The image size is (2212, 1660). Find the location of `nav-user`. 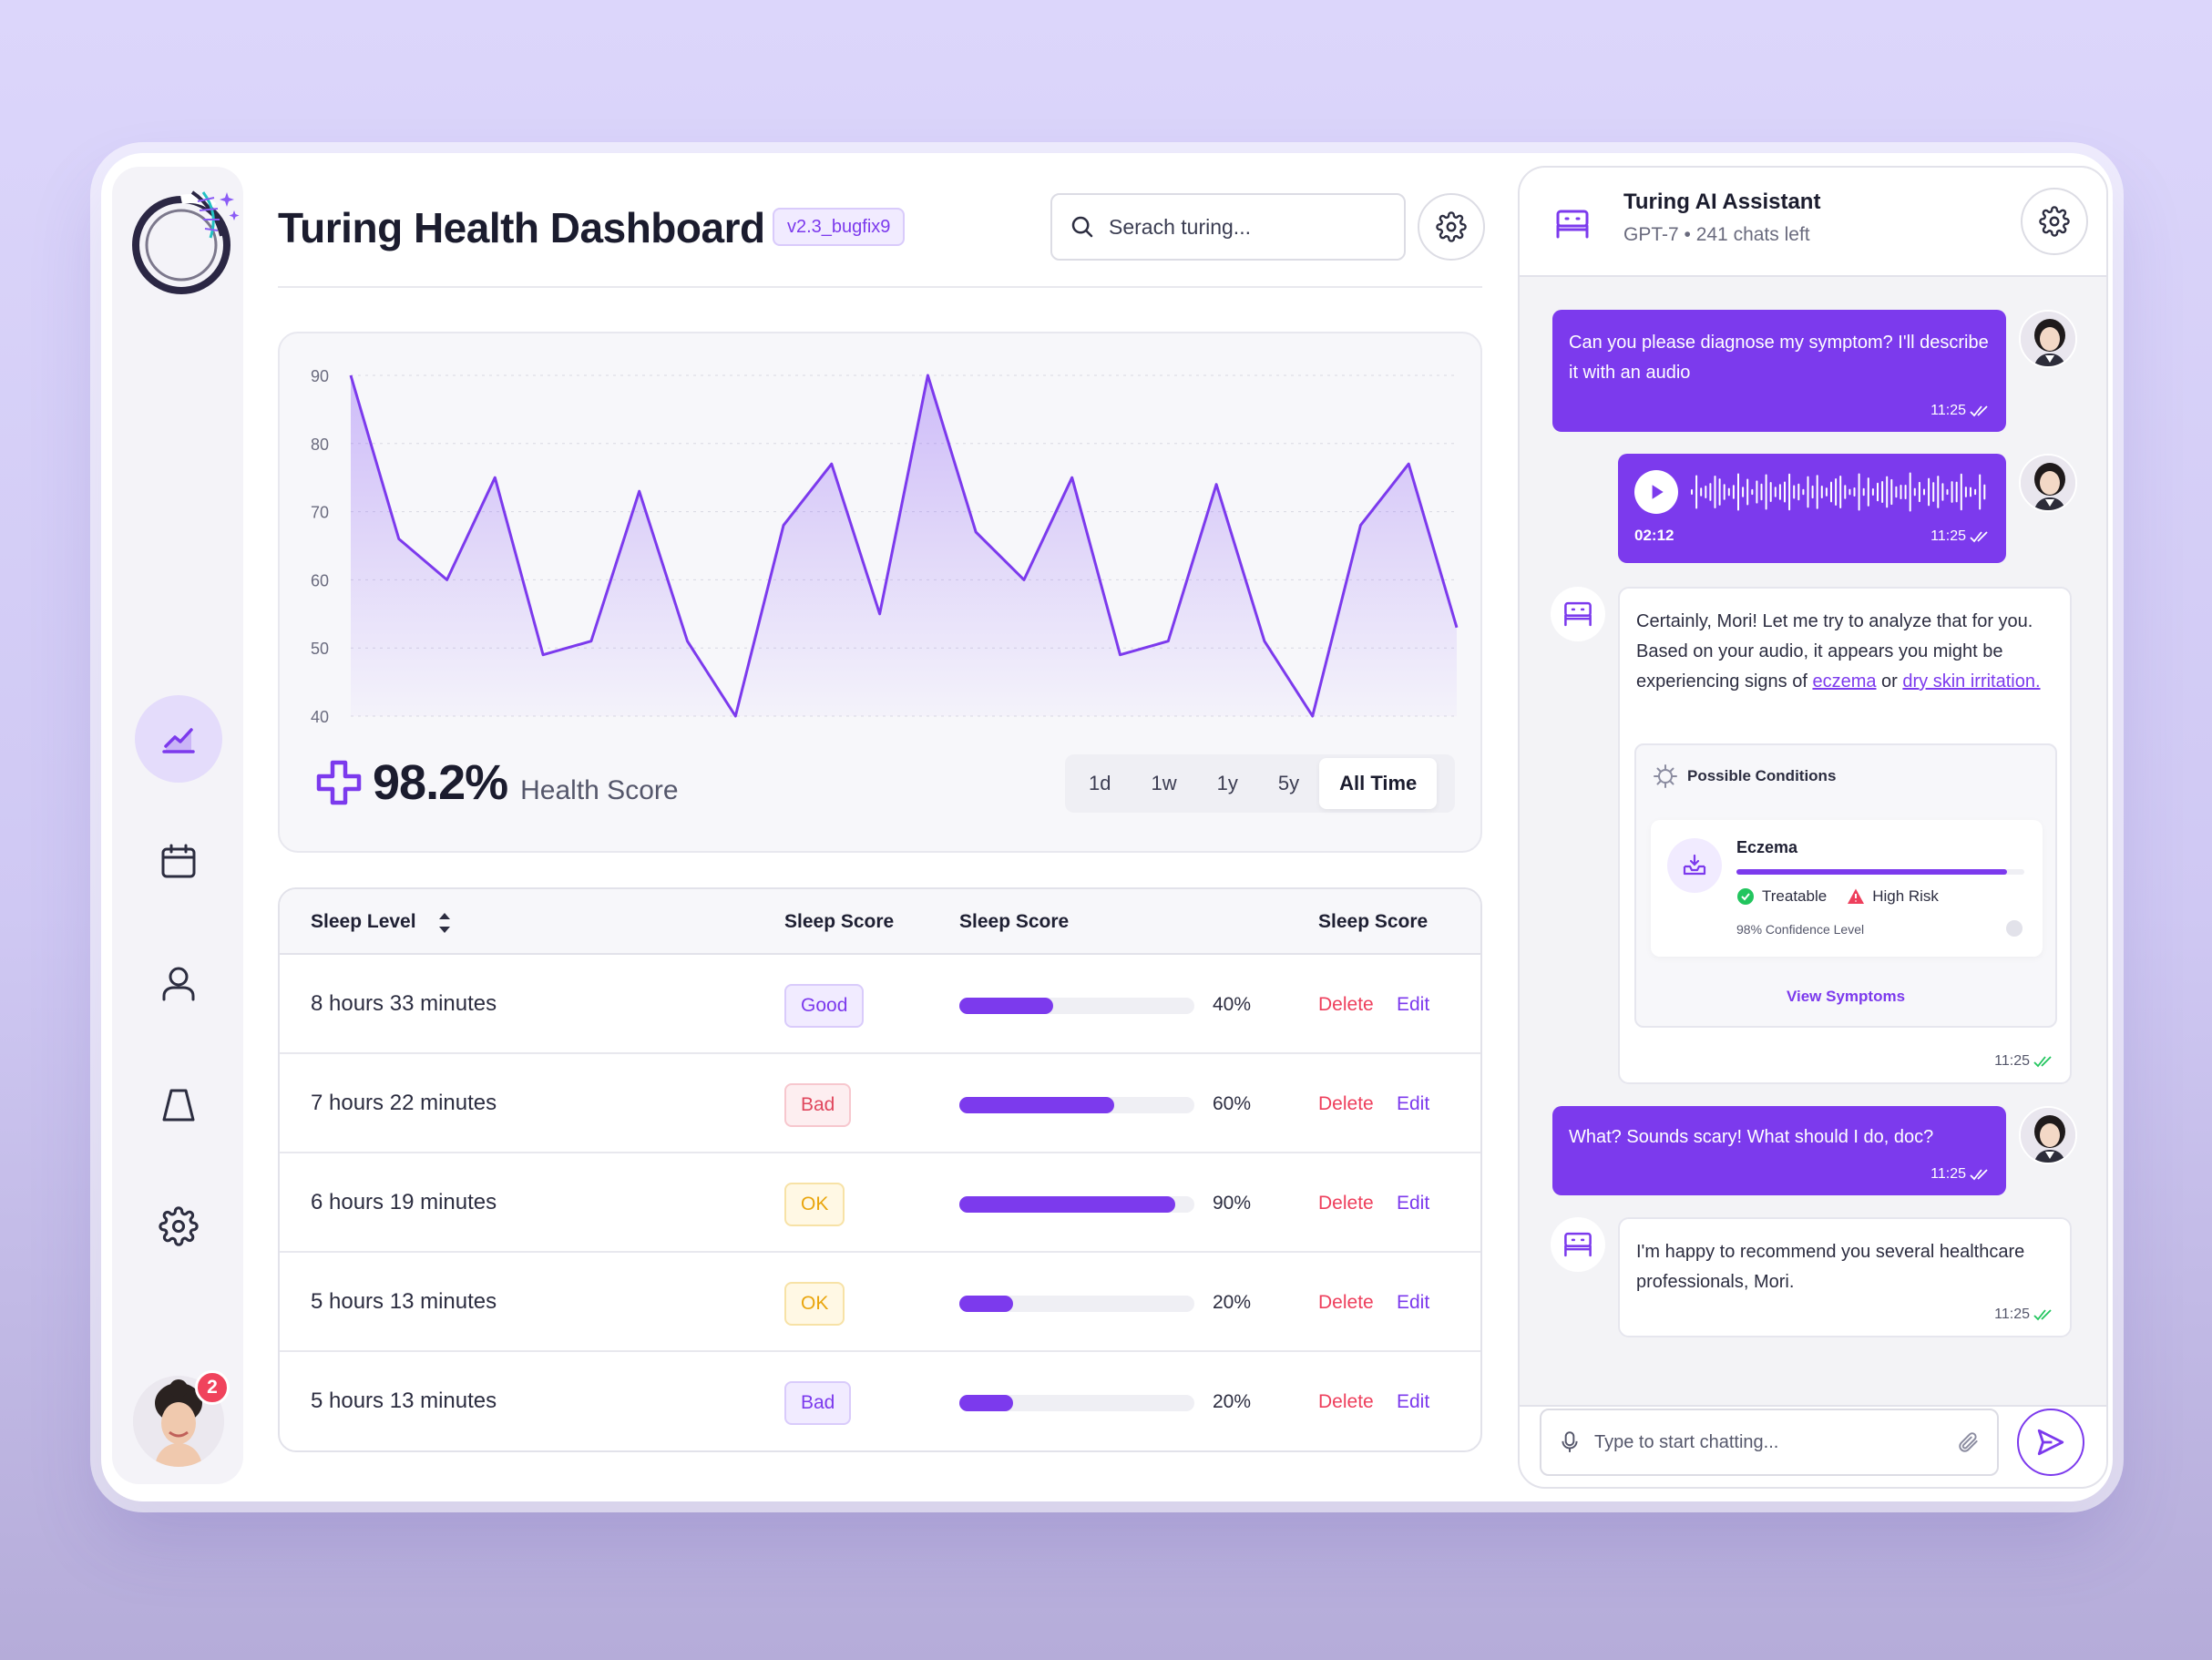

nav-user is located at coordinates (178, 983).